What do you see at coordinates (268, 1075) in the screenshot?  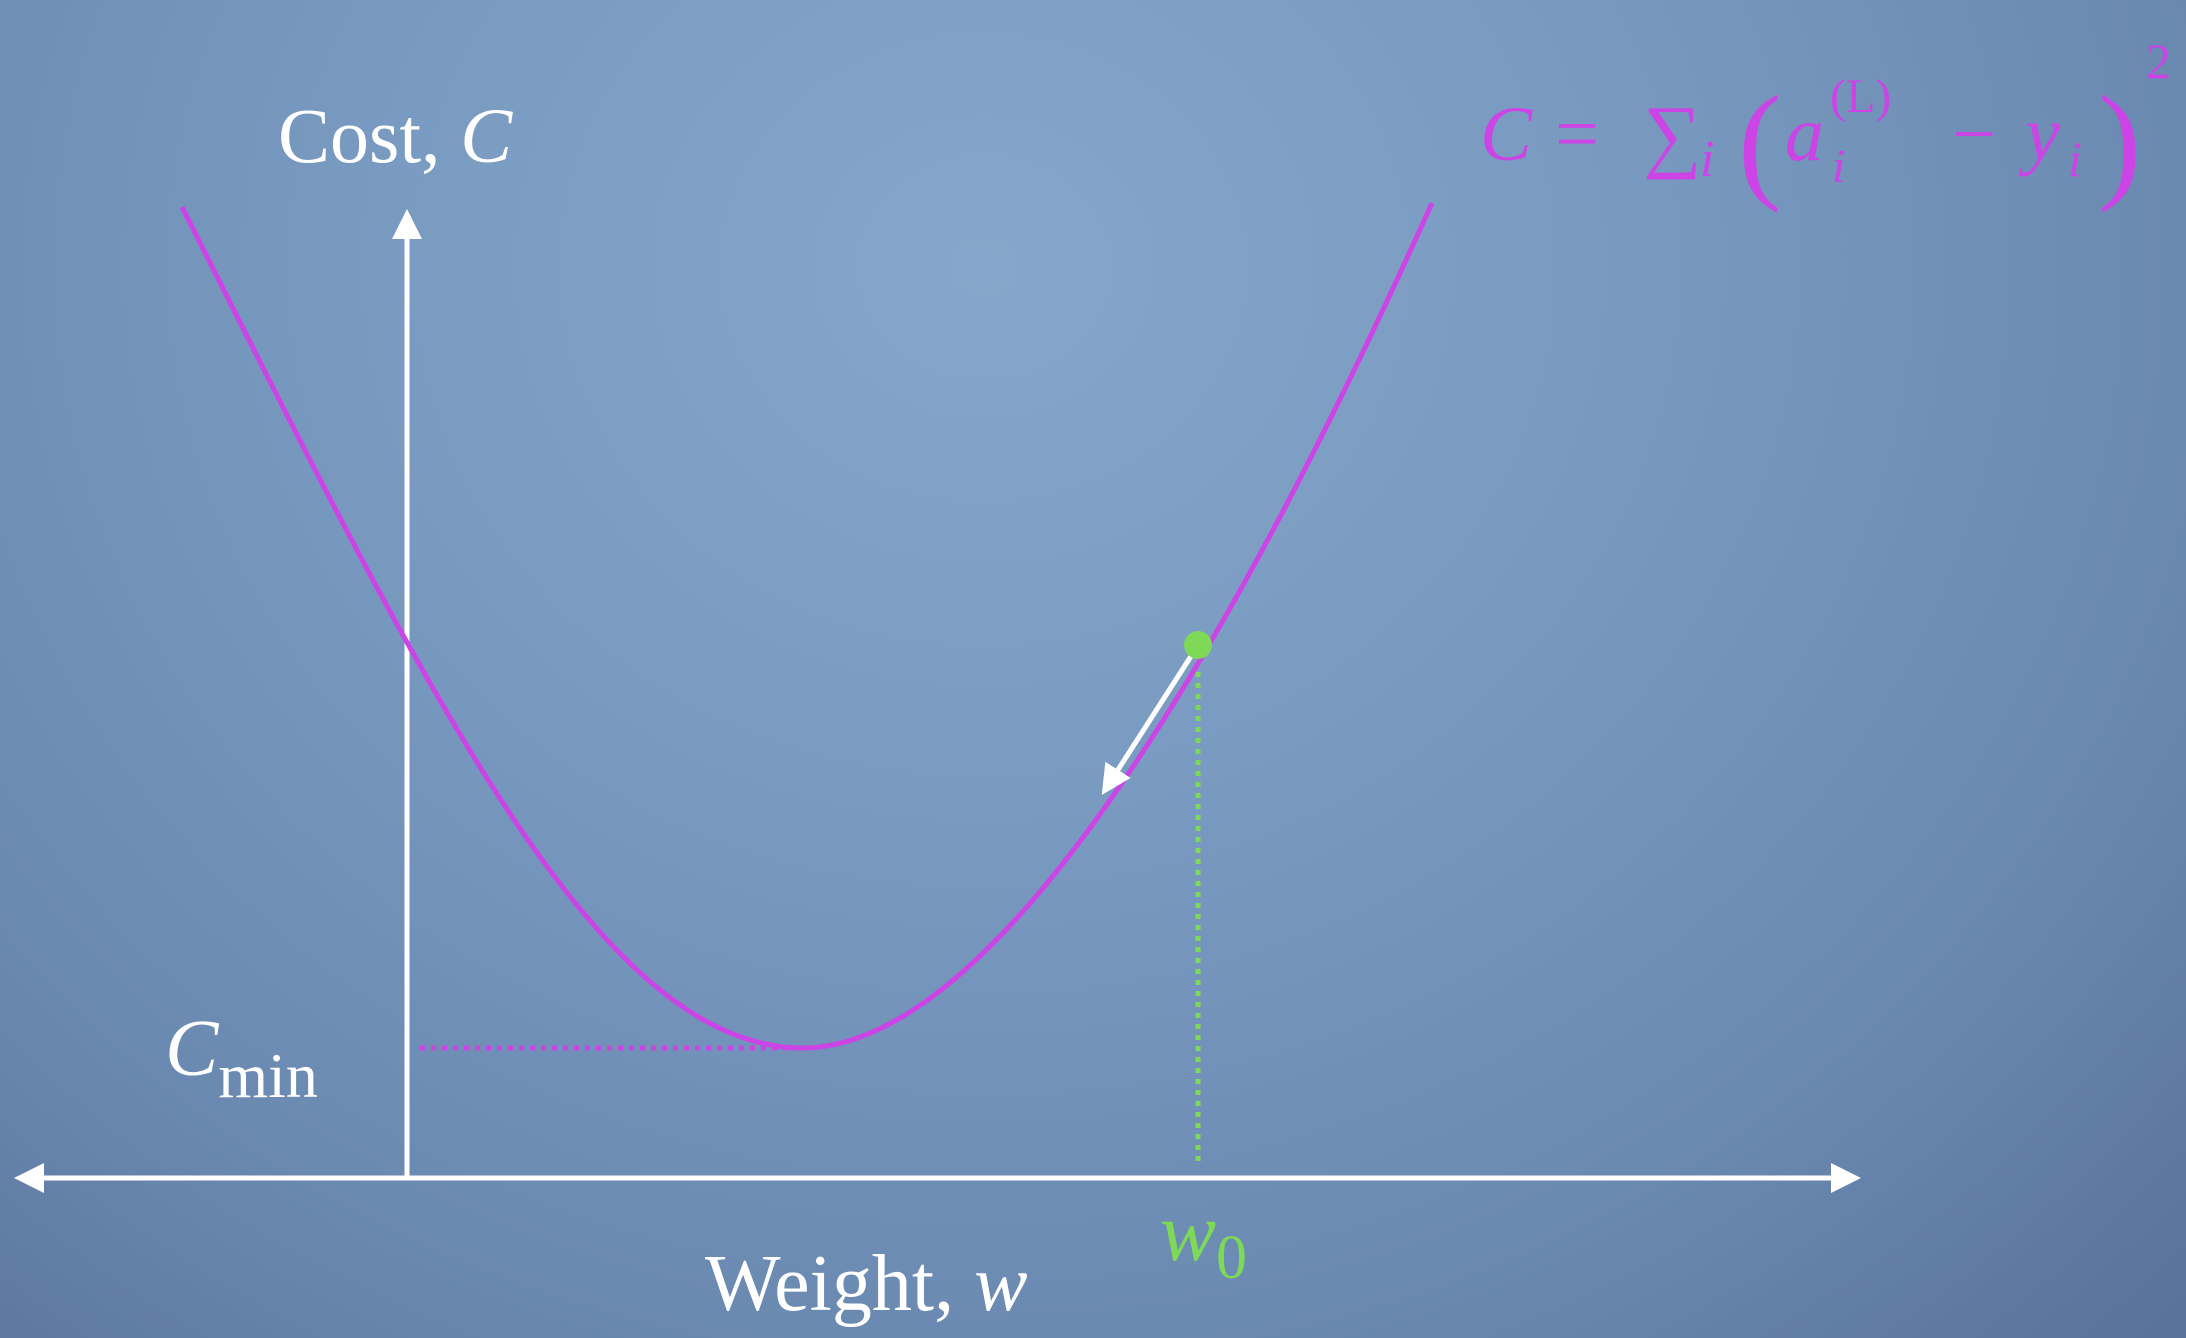 I see `cmin-label-sub: min` at bounding box center [268, 1075].